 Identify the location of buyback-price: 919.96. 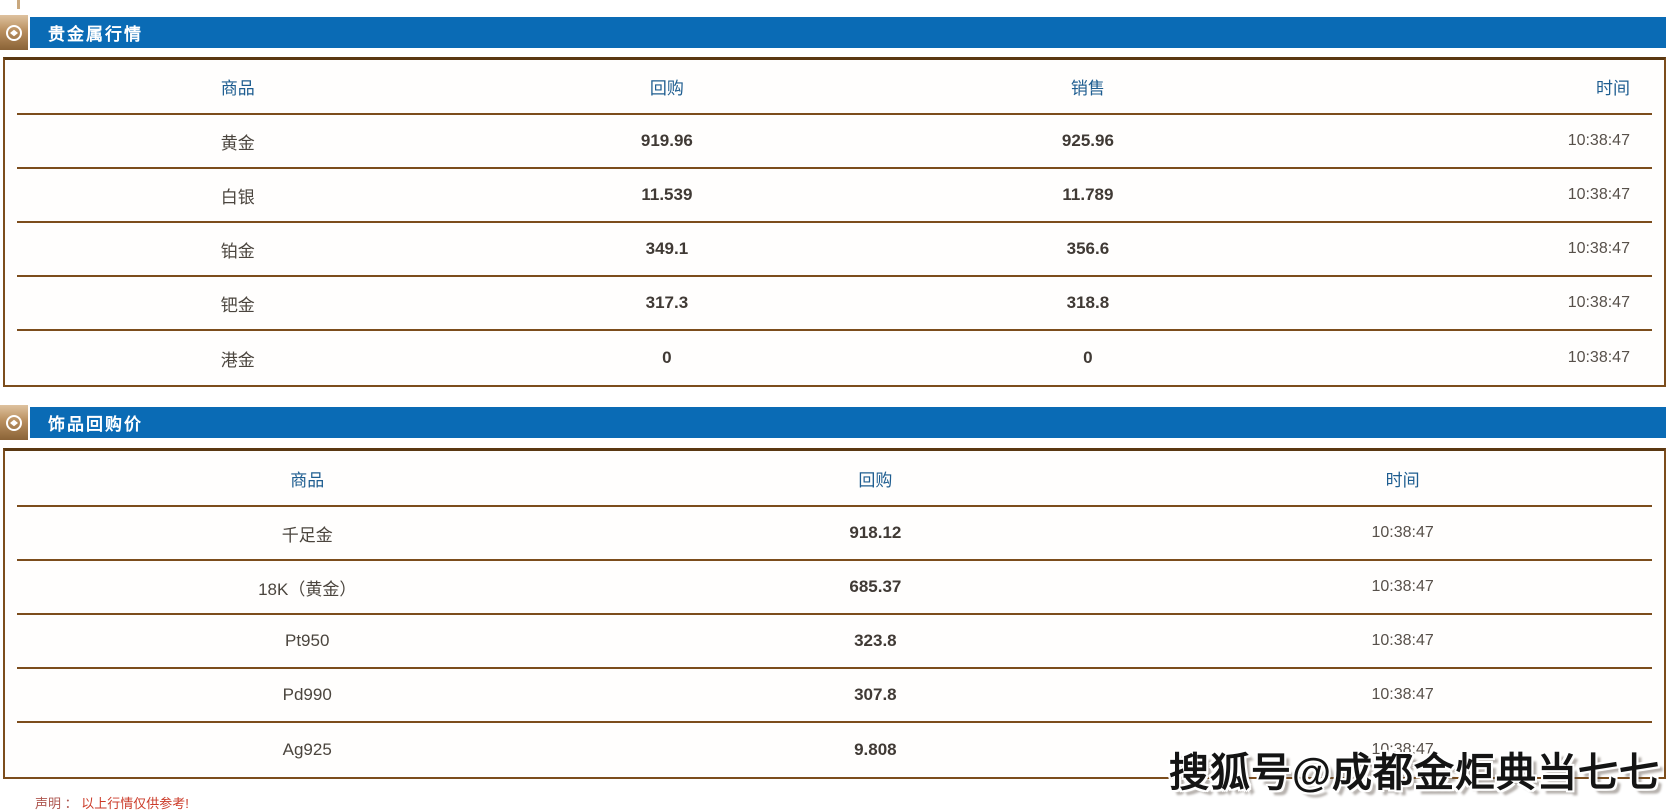
(666, 140).